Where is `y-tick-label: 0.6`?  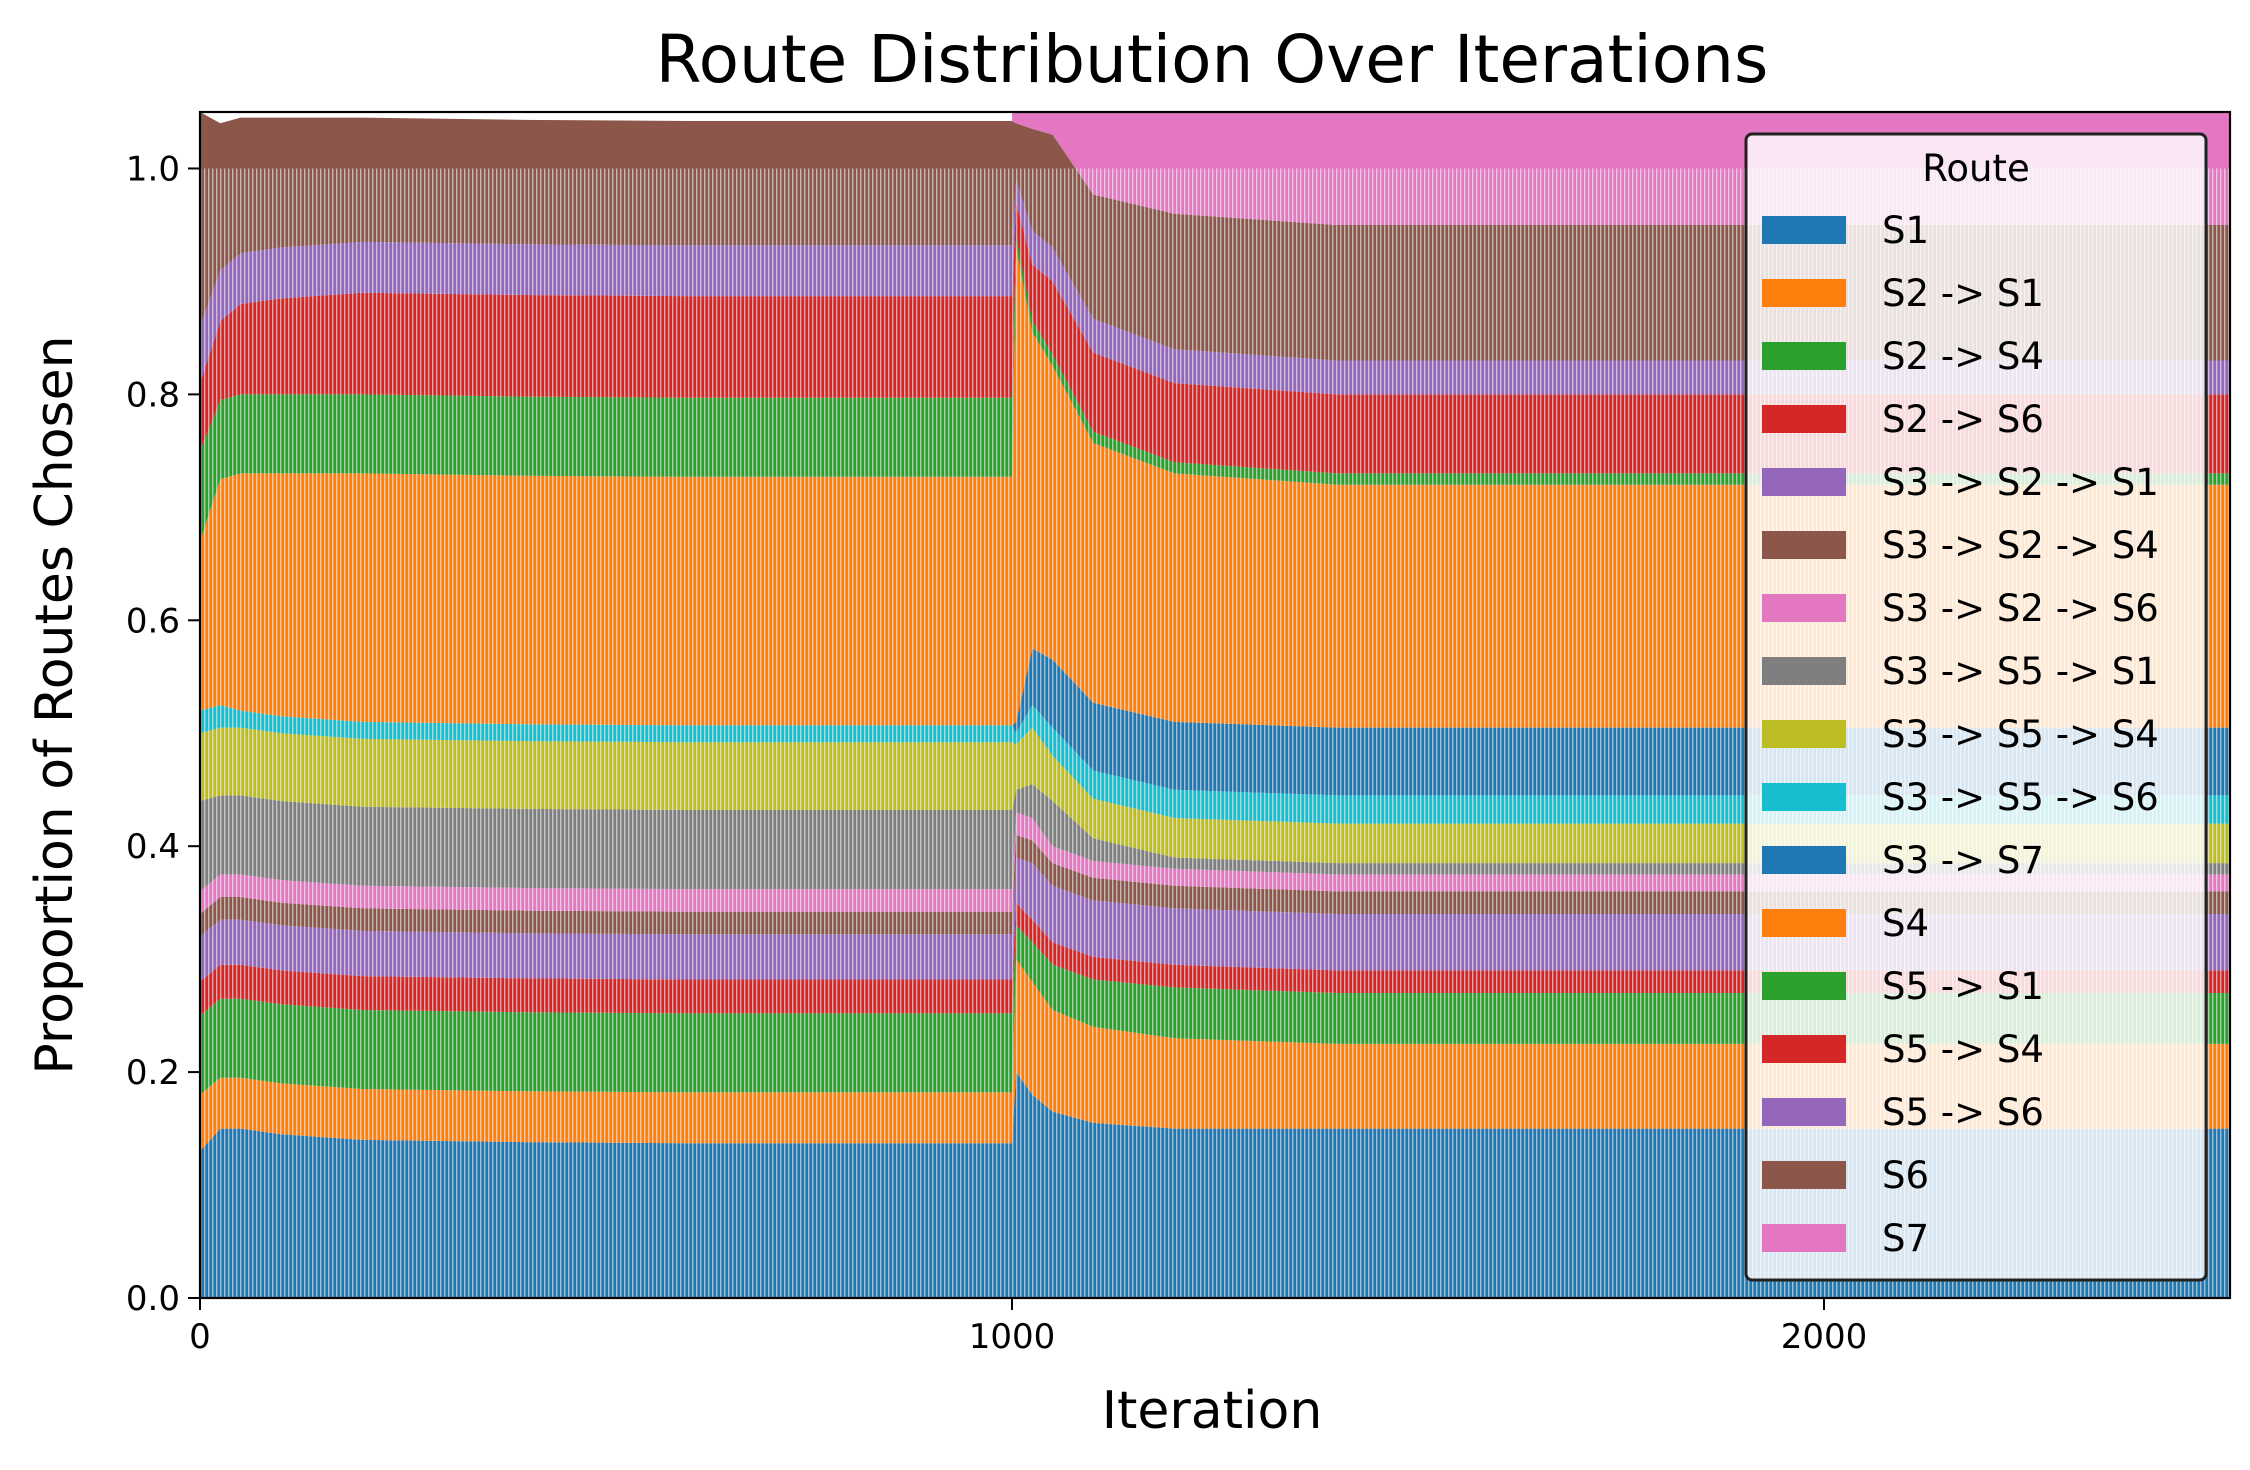
y-tick-label: 0.6 is located at coordinates (153, 621).